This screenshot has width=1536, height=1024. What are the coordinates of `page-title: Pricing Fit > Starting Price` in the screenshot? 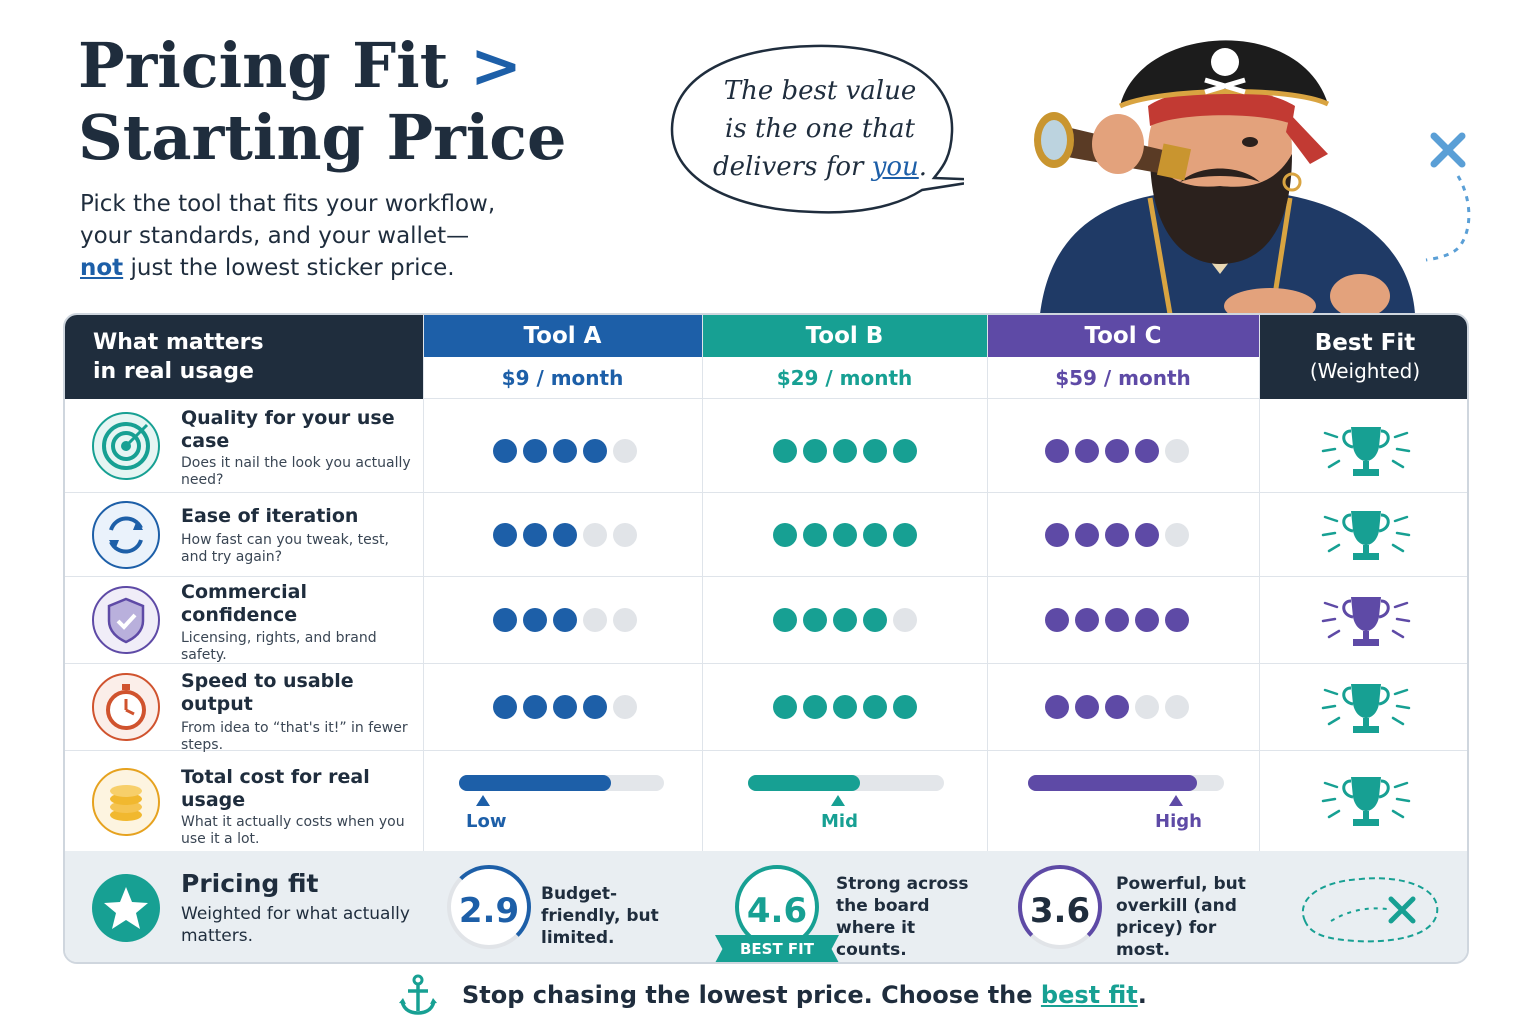 It's located at (322, 101).